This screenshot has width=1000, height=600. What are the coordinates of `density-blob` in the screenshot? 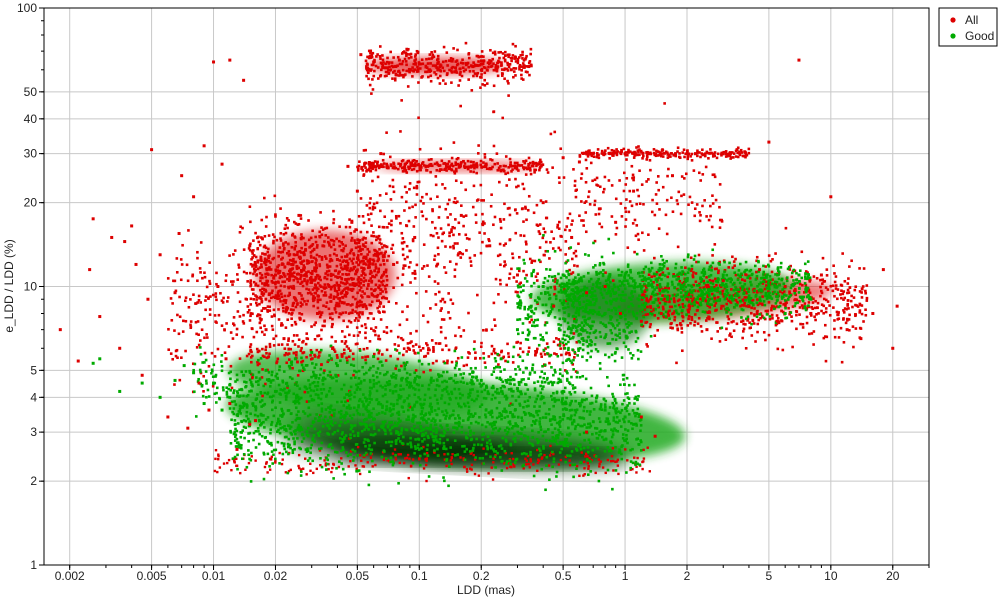 It's located at (357, 383).